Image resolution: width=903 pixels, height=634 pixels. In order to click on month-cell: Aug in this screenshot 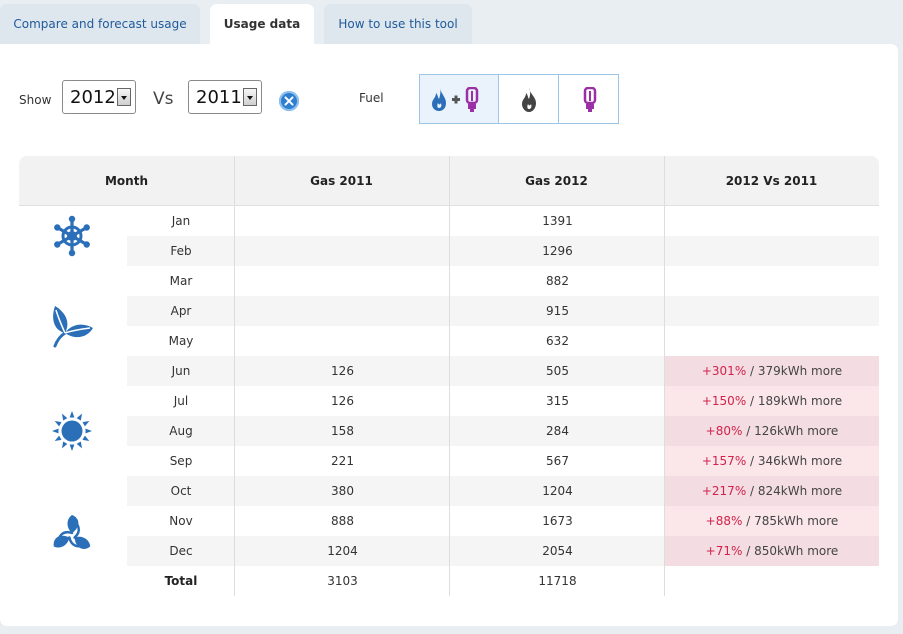, I will do `click(181, 431)`.